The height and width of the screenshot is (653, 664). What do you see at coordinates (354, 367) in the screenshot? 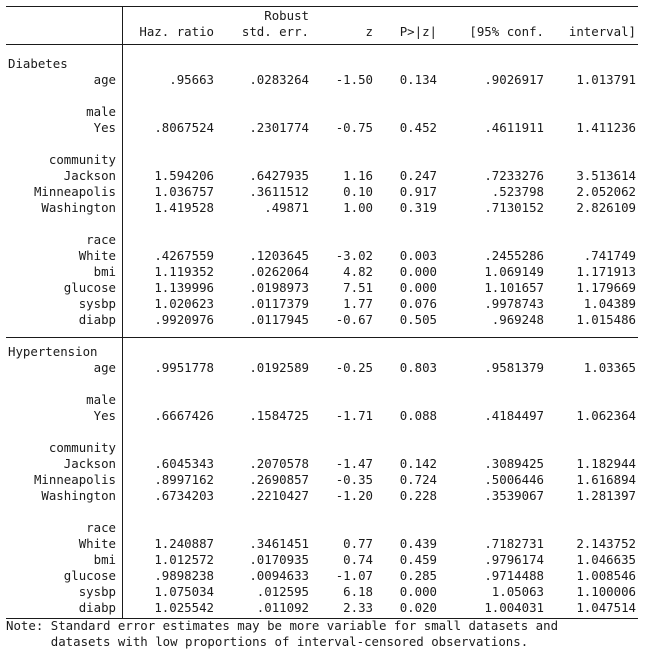
I see `z-stat: -0.25` at bounding box center [354, 367].